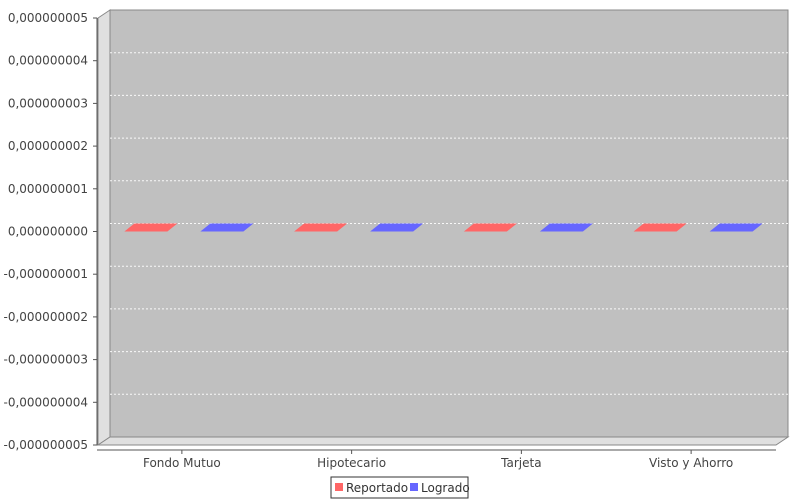 The width and height of the screenshot is (800, 504). I want to click on legend: Reportado Logrado, so click(400, 487).